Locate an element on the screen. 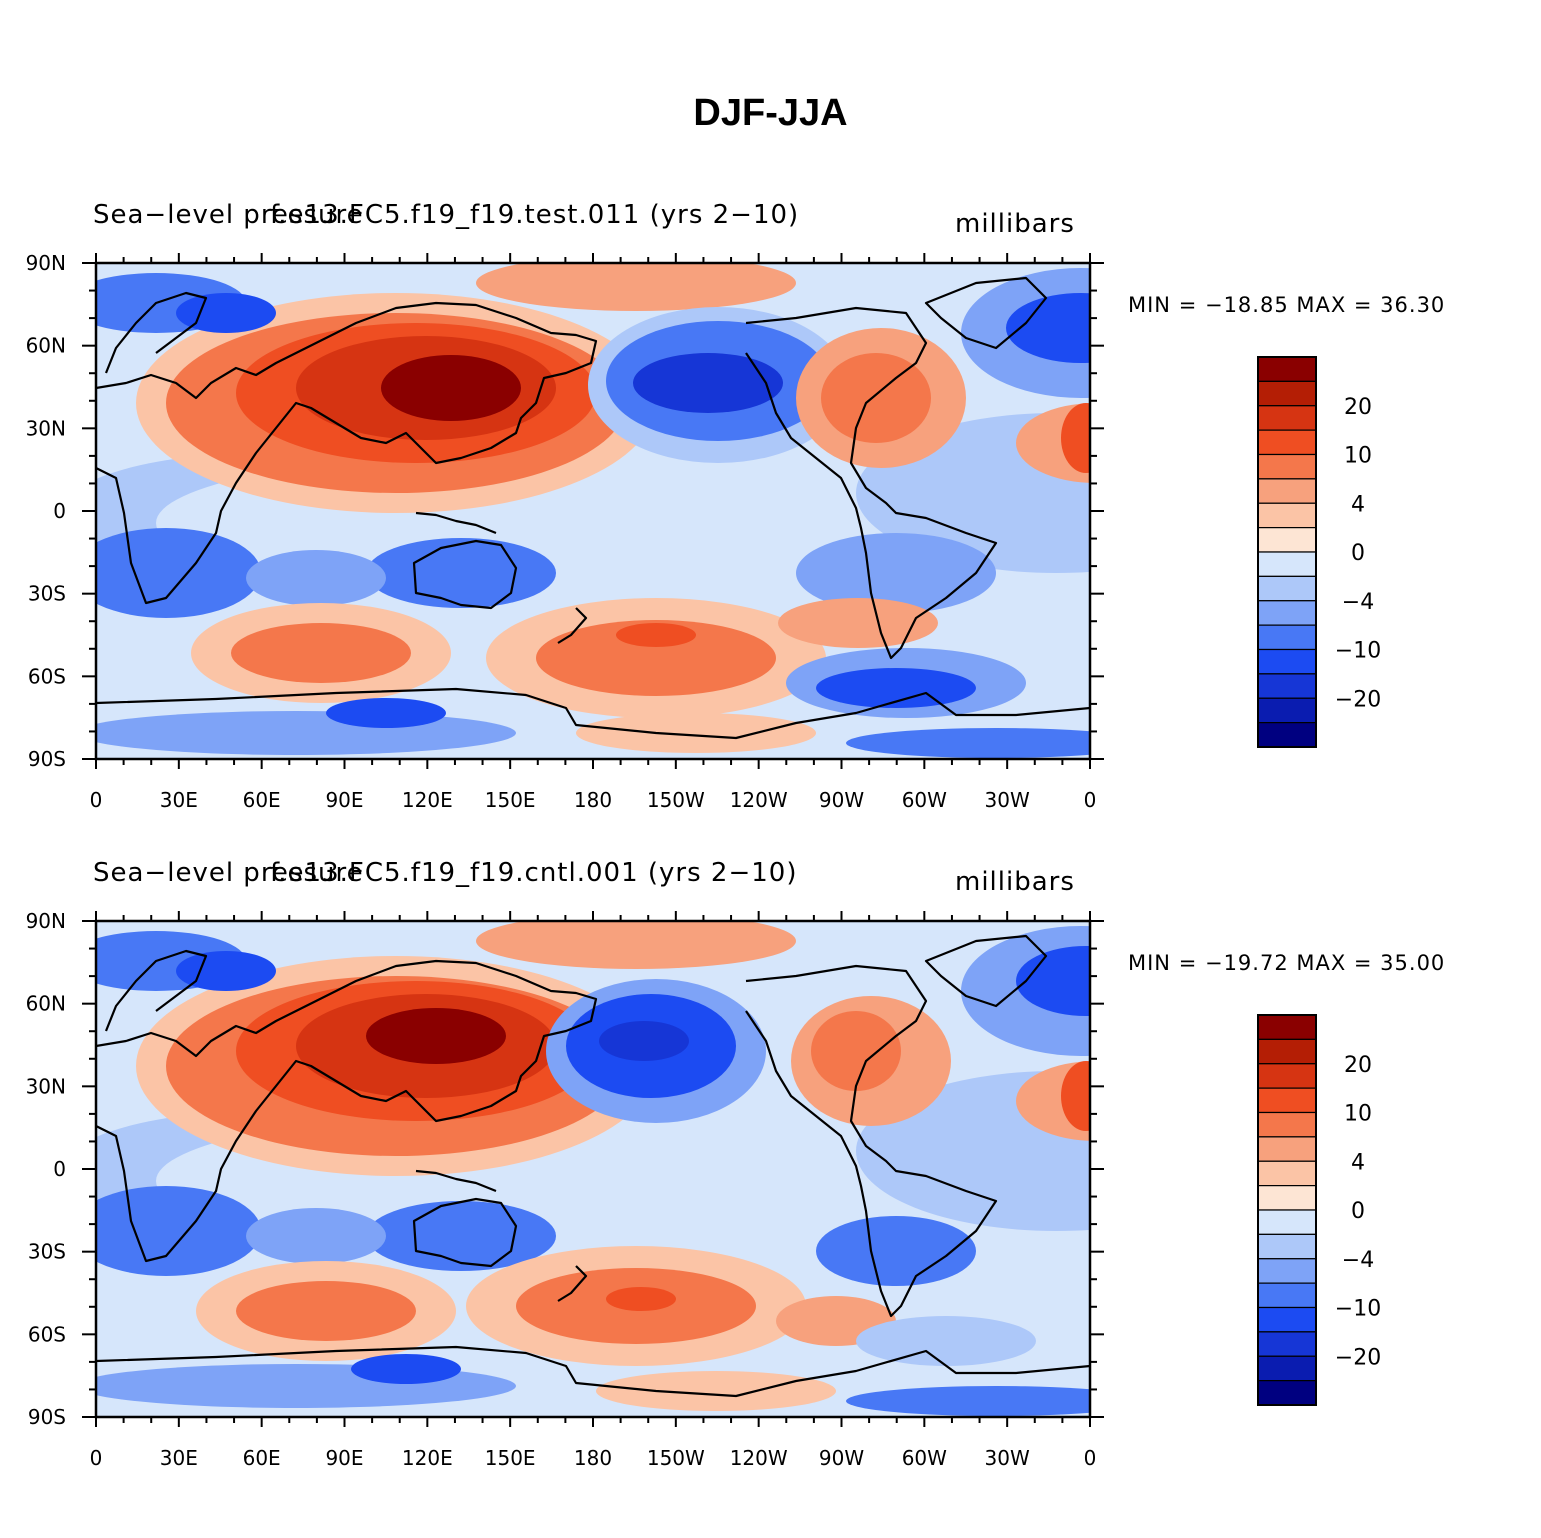  figure-title: DJF-JJA is located at coordinates (770, 113).